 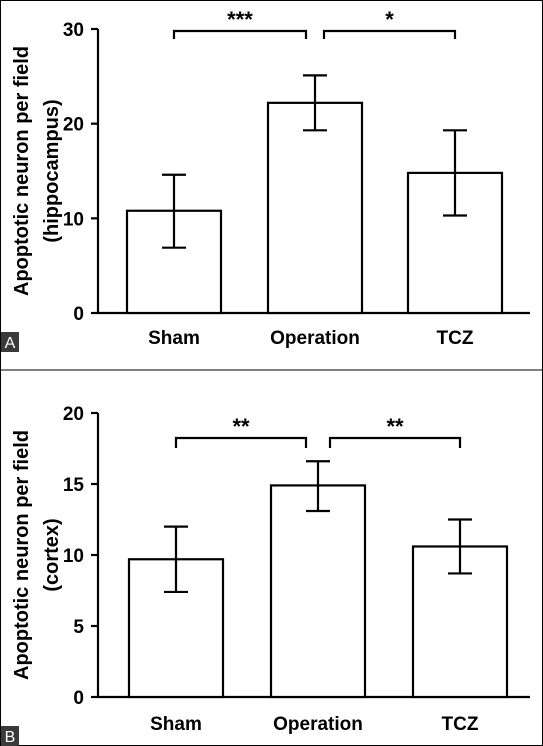 What do you see at coordinates (78, 627) in the screenshot?
I see `y-tick-label: 5` at bounding box center [78, 627].